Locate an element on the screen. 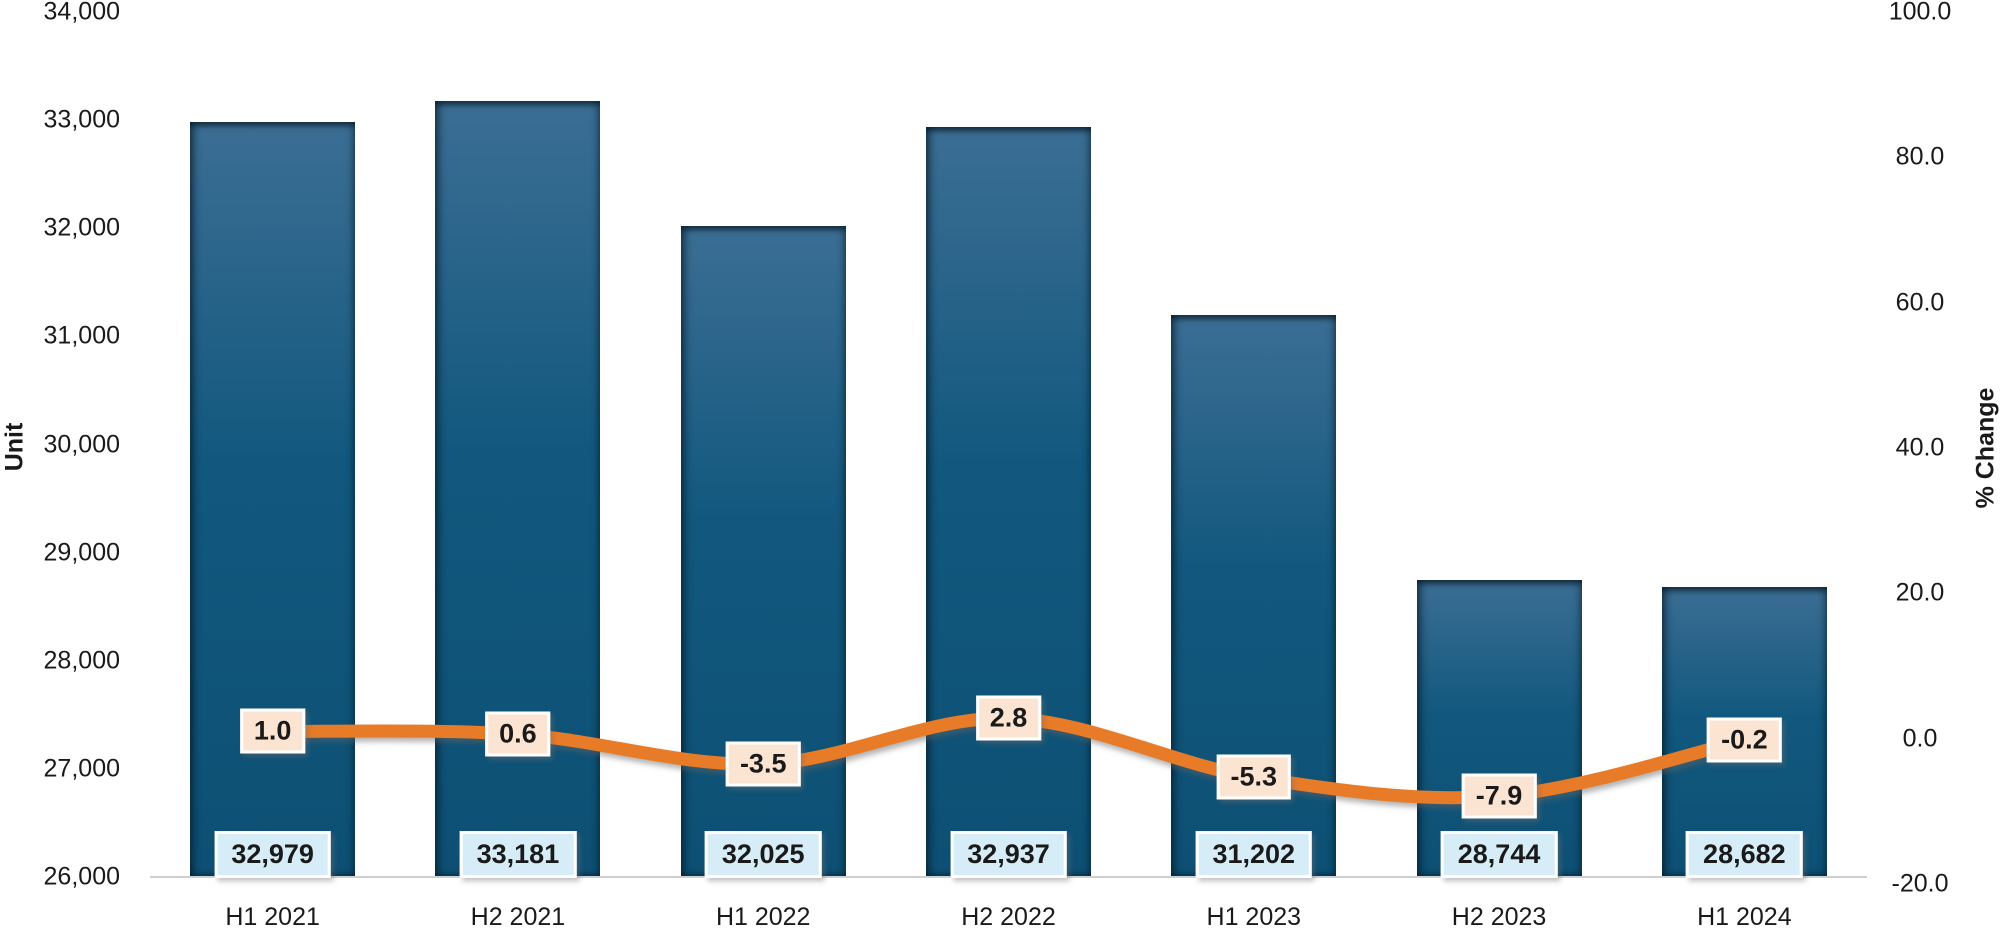  right-axis-tick--20-0: -20.0 is located at coordinates (1920, 883).